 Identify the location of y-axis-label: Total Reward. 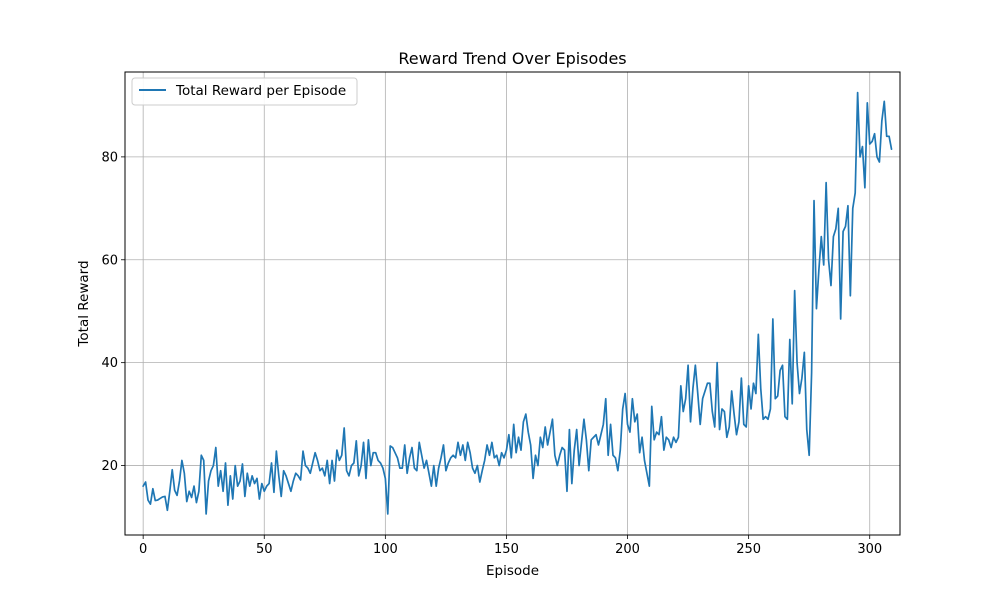
(84, 303).